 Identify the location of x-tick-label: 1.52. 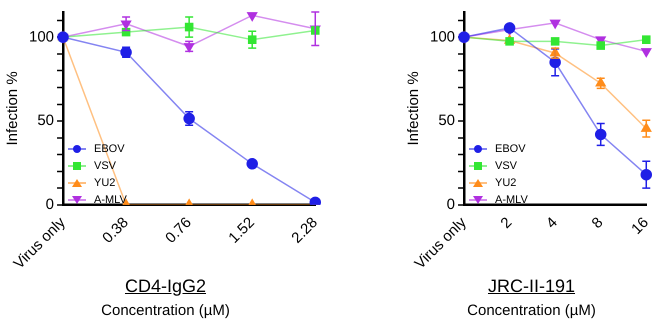
(241, 230).